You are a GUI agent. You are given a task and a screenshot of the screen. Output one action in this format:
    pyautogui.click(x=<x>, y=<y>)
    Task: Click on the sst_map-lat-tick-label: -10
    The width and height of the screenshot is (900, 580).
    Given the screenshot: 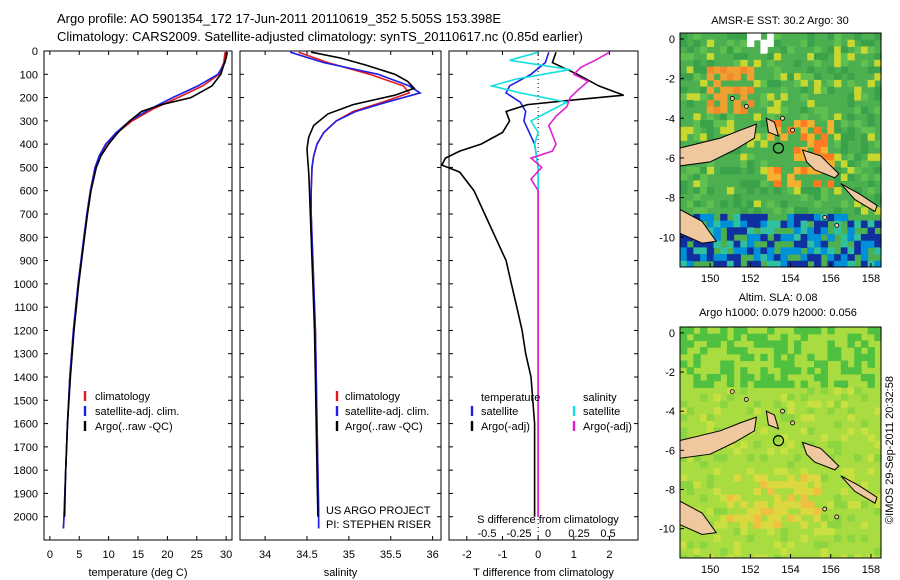 What is the action you would take?
    pyautogui.click(x=667, y=238)
    